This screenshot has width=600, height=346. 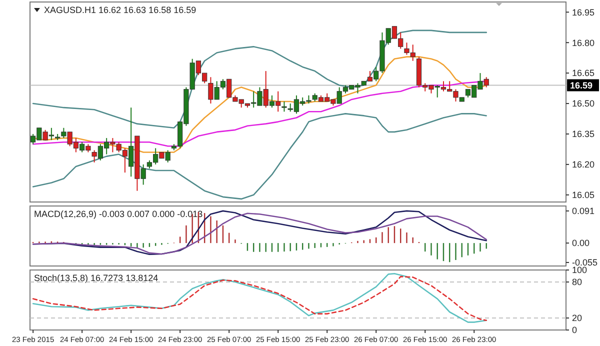 What do you see at coordinates (583, 211) in the screenshot?
I see `y-tick-label: 0.091` at bounding box center [583, 211].